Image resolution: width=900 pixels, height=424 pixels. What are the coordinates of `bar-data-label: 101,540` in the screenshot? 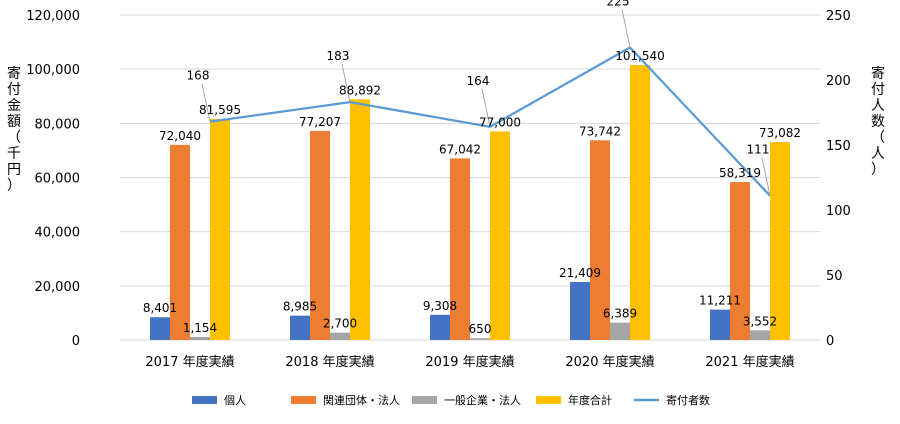 It's located at (640, 56).